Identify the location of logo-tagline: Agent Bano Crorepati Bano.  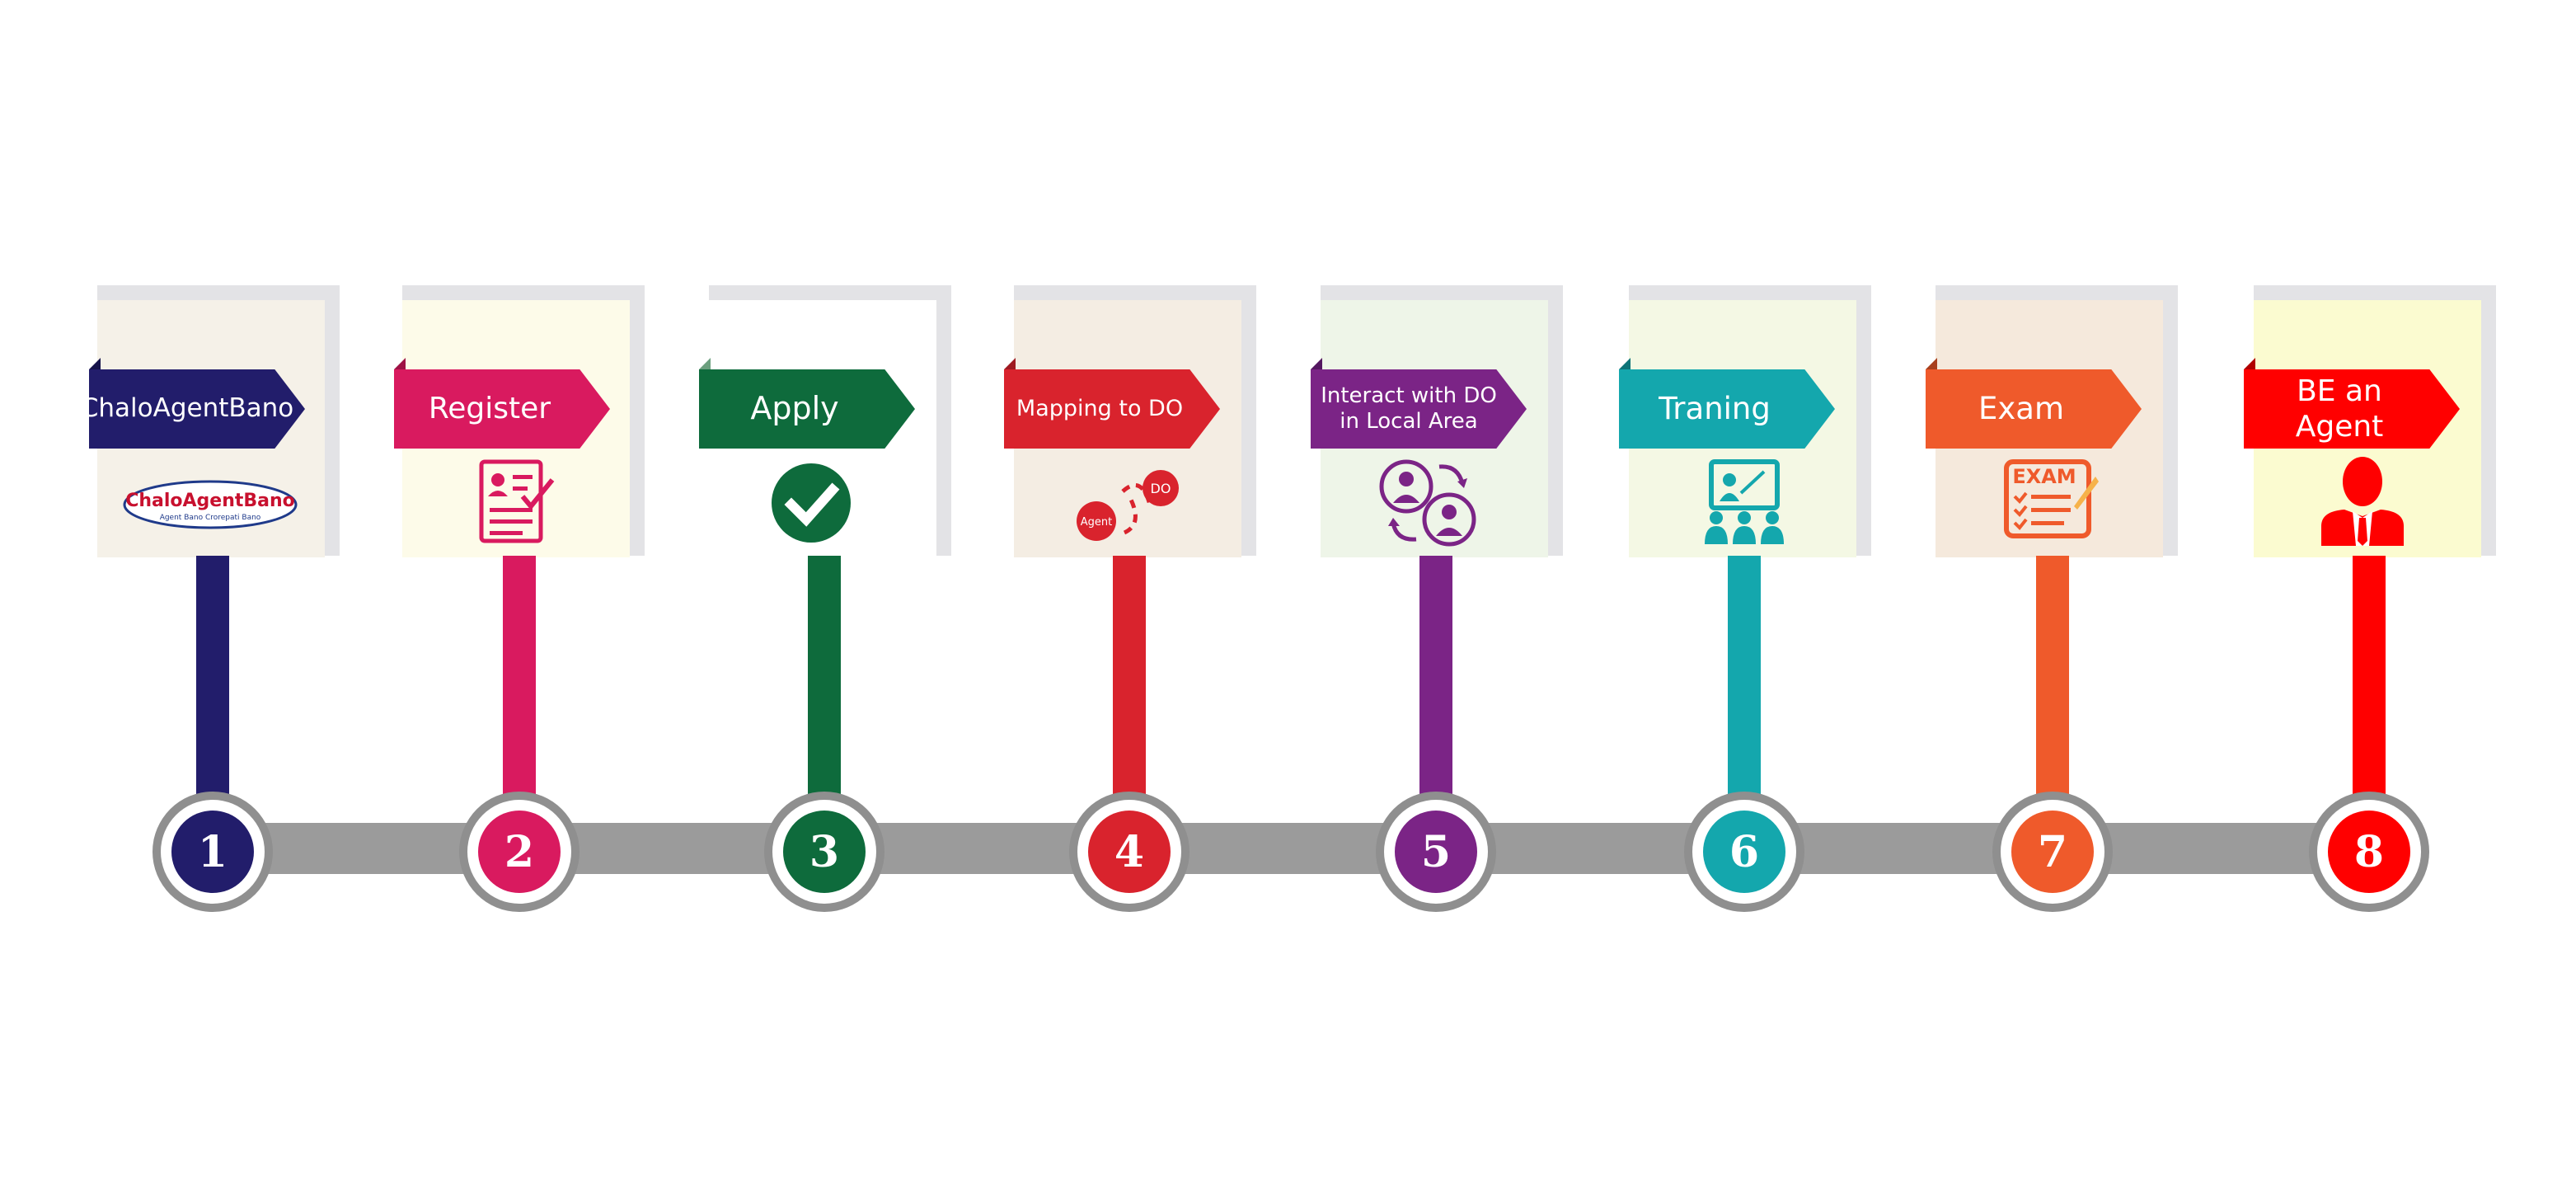
(211, 518).